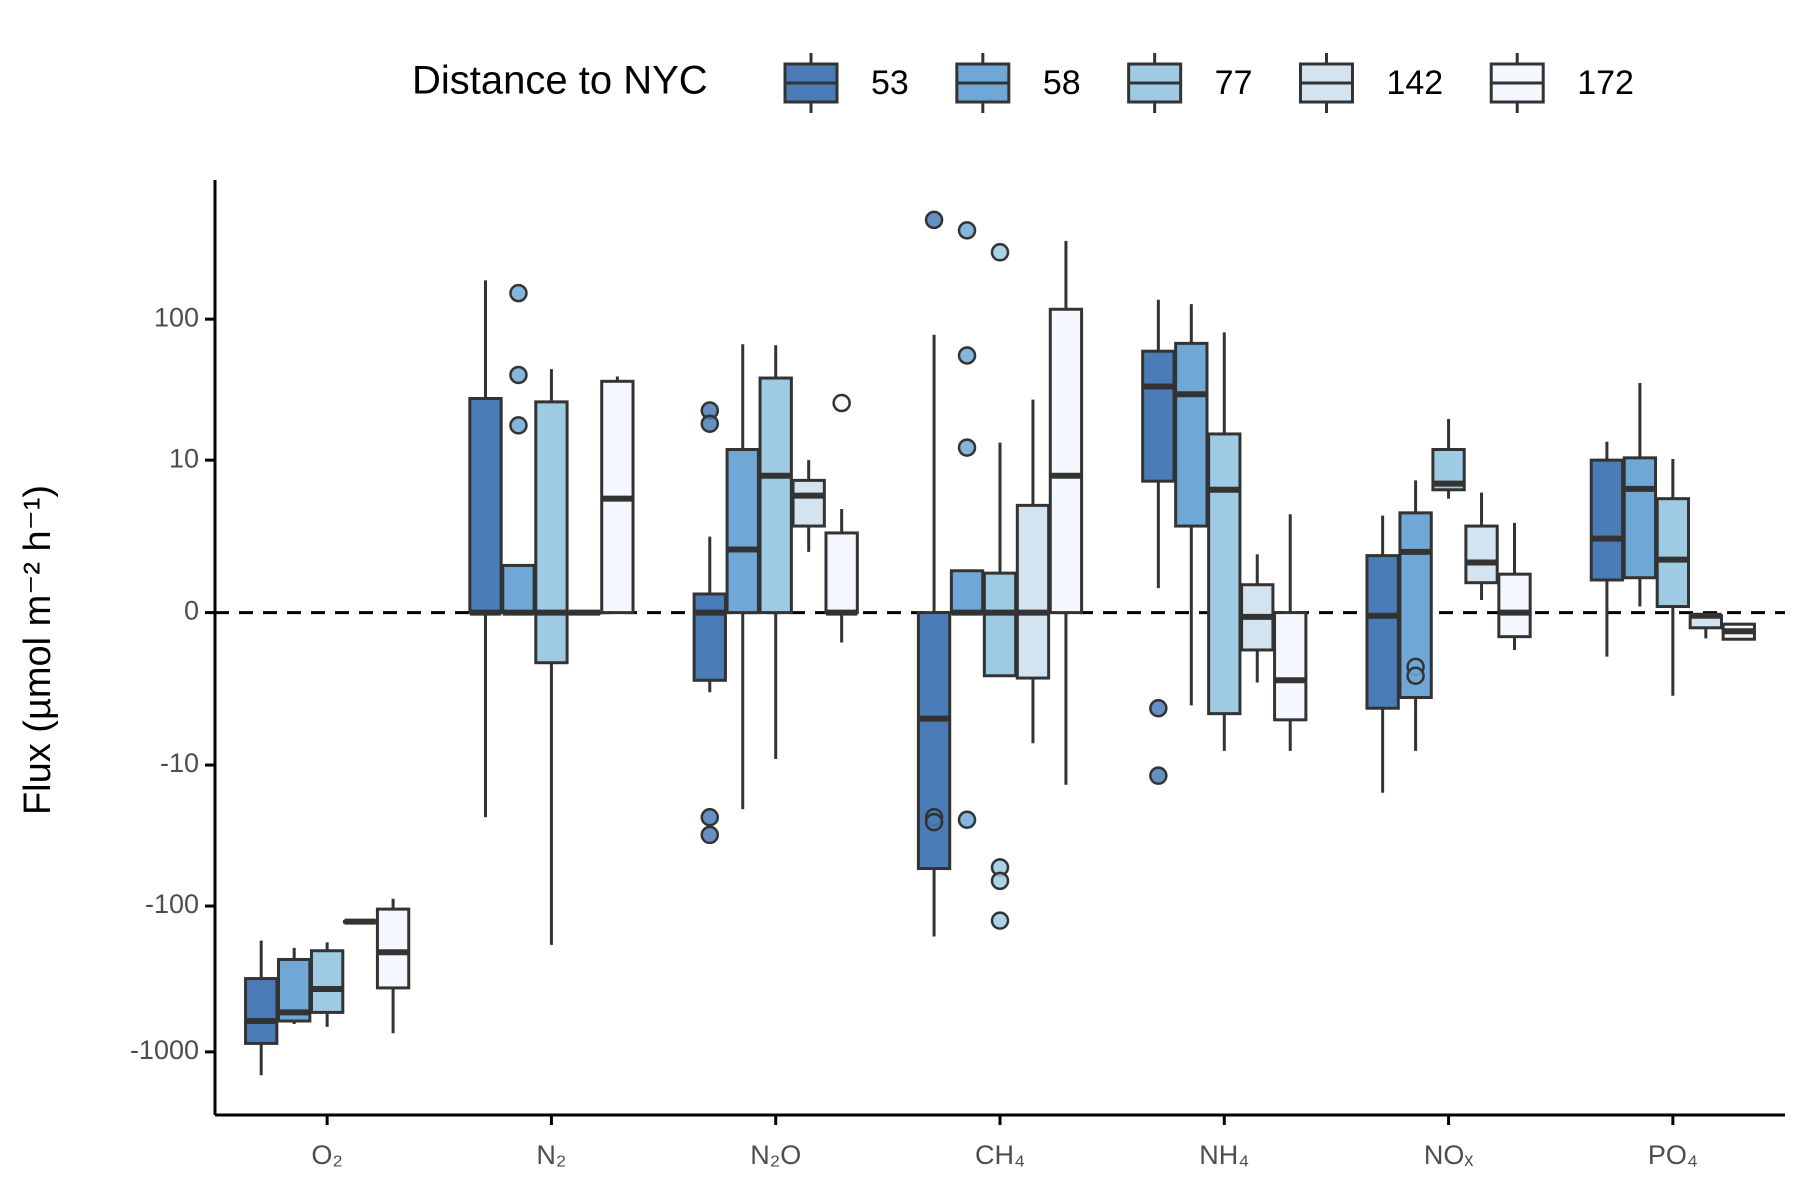 This screenshot has height=1200, width=1800. Describe the element at coordinates (1605, 83) in the screenshot. I see `legend-label: 172` at that location.